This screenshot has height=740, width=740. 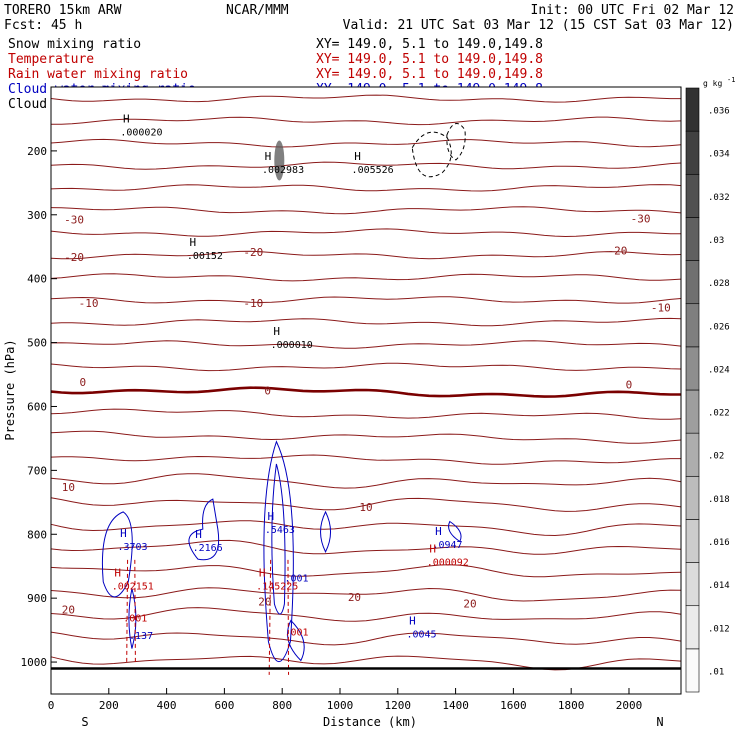 What do you see at coordinates (719, 629) in the screenshot?
I see `colorbar-label-1: .012` at bounding box center [719, 629].